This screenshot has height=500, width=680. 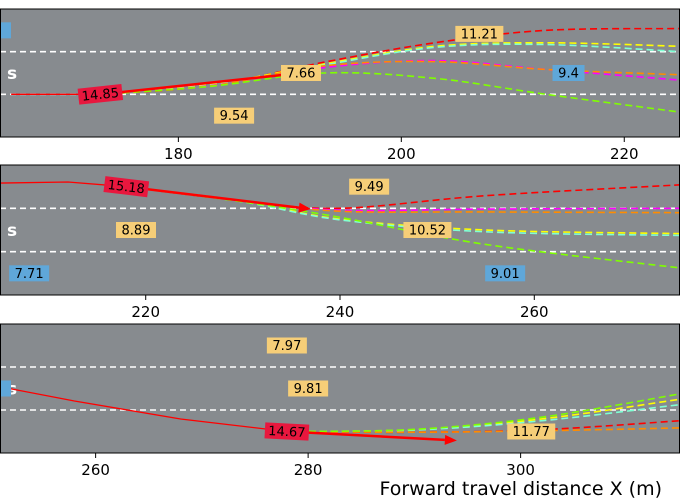 I want to click on x-tick-label: 300, so click(x=520, y=470).